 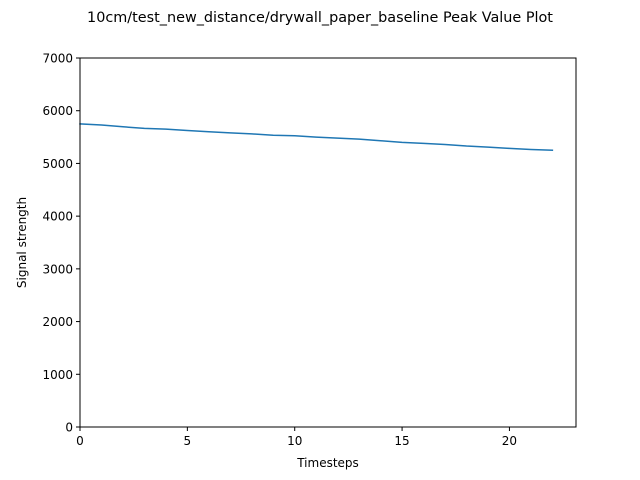 What do you see at coordinates (401, 441) in the screenshot?
I see `x-tick-label: 15` at bounding box center [401, 441].